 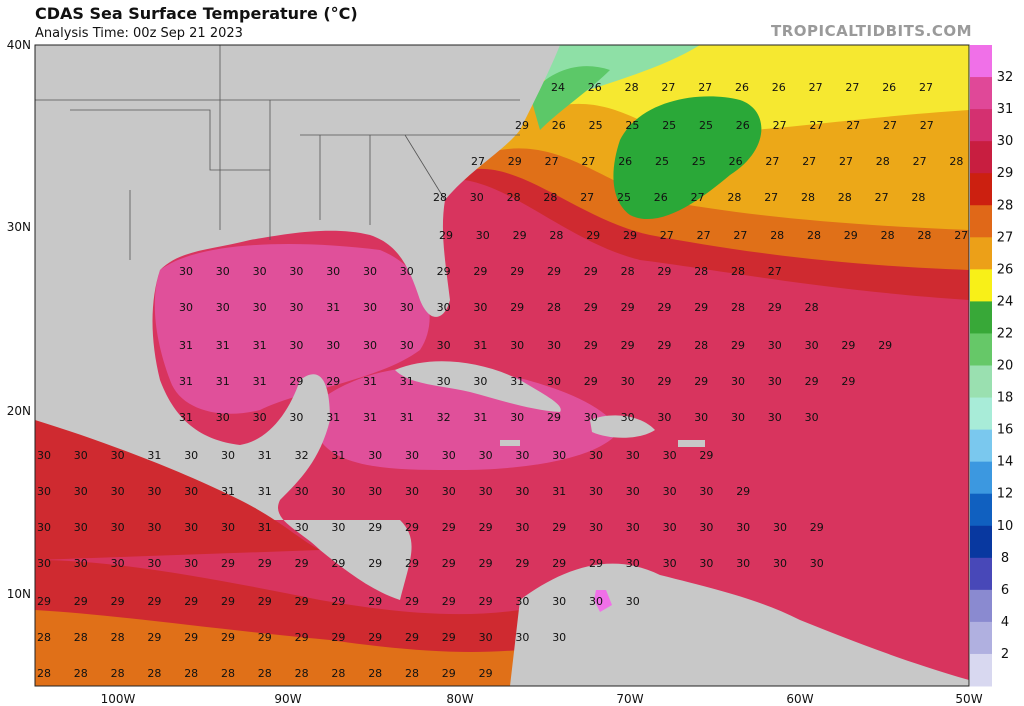 I want to click on land-puerto-rico, so click(x=691, y=443).